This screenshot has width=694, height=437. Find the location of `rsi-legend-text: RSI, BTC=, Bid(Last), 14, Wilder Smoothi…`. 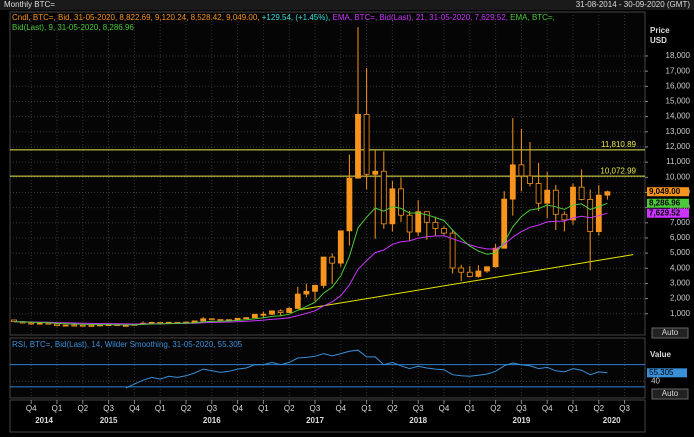

rsi-legend-text: RSI, BTC=, Bid(Last), 14, Wilder Smoothi… is located at coordinates (127, 344).